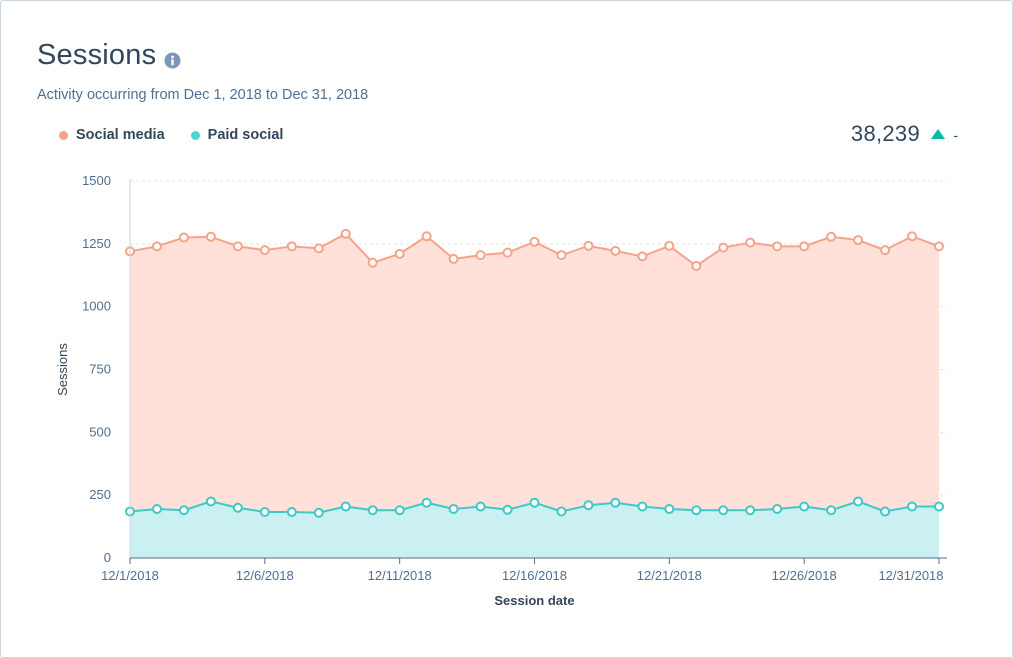 This screenshot has width=1013, height=658. Describe the element at coordinates (534, 575) in the screenshot. I see `x-tick-label-16: 12/16/2018` at that location.